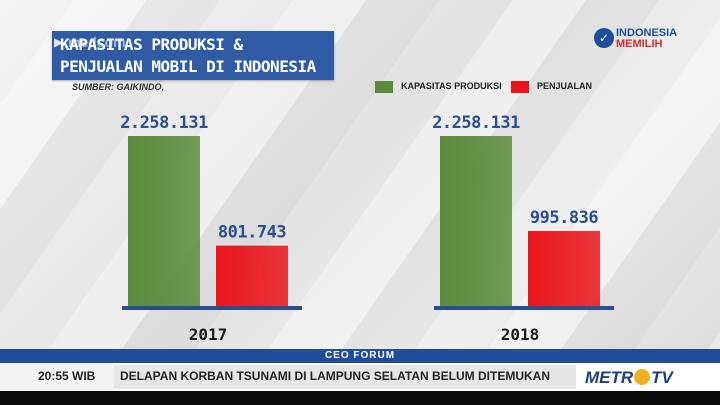  What do you see at coordinates (604, 38) in the screenshot?
I see `indonesia-memilih-icon: ✓` at bounding box center [604, 38].